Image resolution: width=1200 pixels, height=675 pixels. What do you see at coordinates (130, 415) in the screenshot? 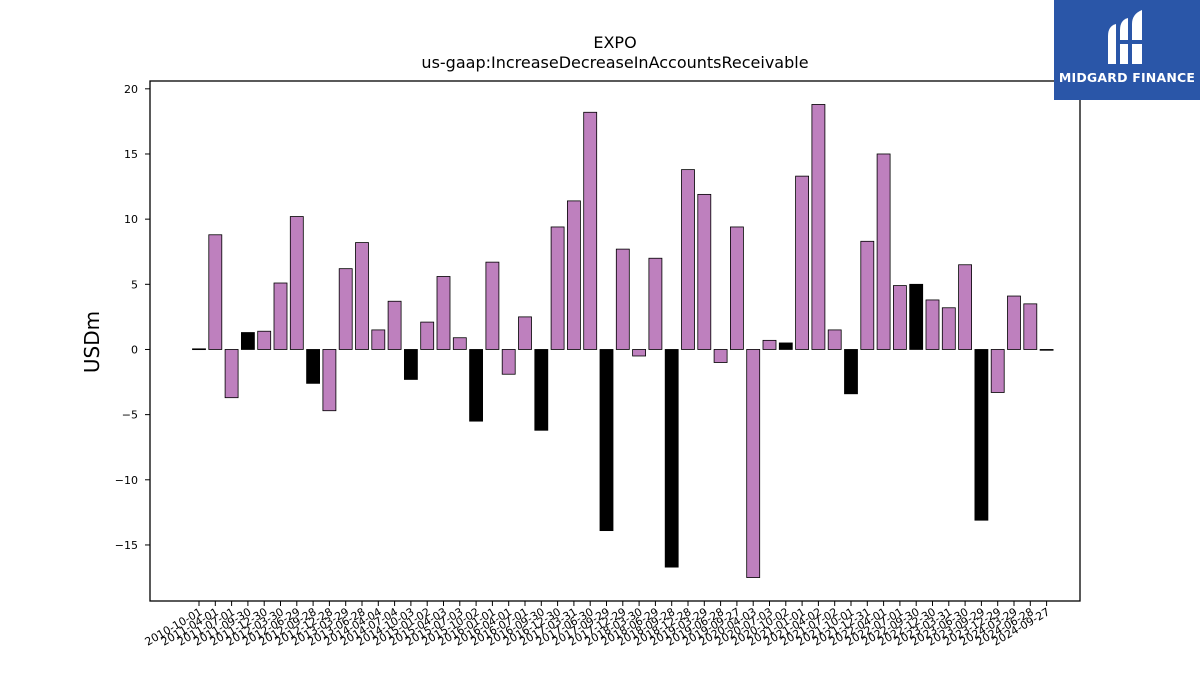
I see `y-tick-label: −5` at bounding box center [130, 415].